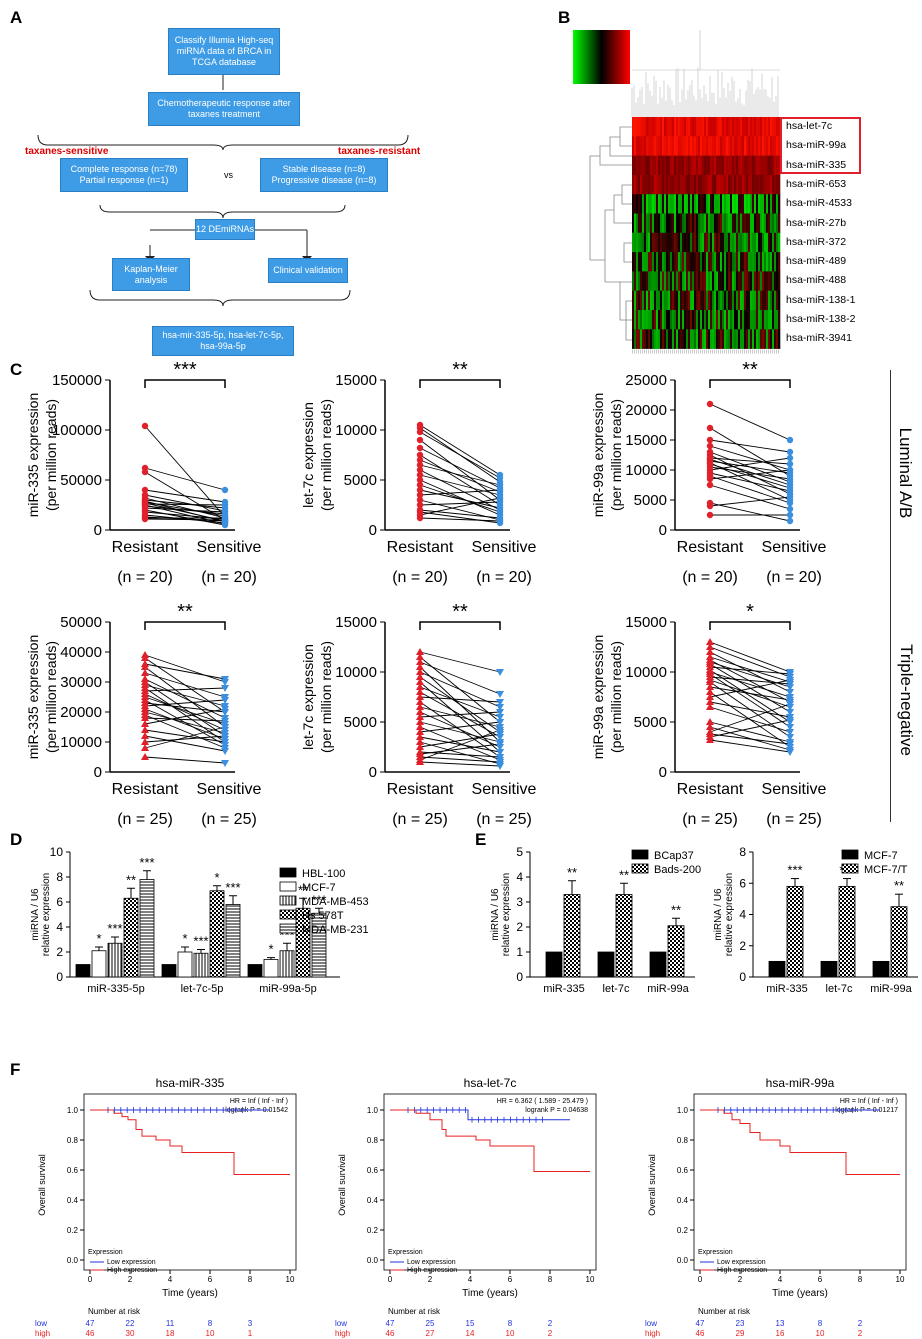 This screenshot has height=1339, width=922. What do you see at coordinates (683, 1260) in the screenshot?
I see `y-tick-label: 0.0` at bounding box center [683, 1260].